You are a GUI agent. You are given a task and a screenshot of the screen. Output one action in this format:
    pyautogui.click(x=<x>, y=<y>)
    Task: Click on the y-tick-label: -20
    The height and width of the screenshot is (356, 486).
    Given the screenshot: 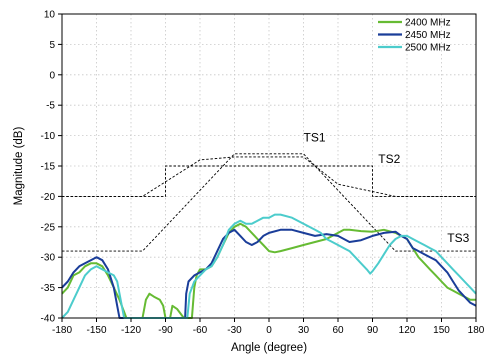 What is the action you would take?
    pyautogui.click(x=48, y=197)
    